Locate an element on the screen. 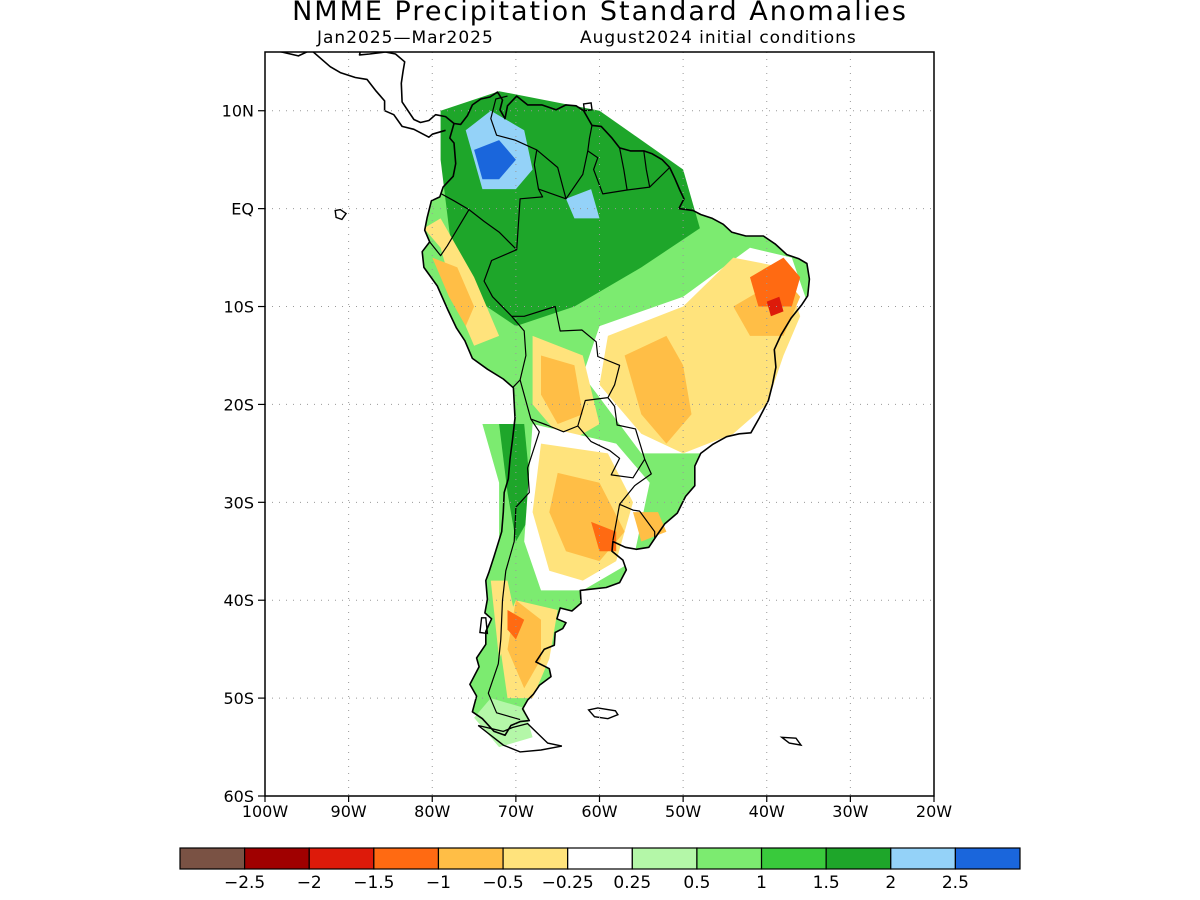 This screenshot has width=1200, height=900. colorbar-label: 2 is located at coordinates (890, 883).